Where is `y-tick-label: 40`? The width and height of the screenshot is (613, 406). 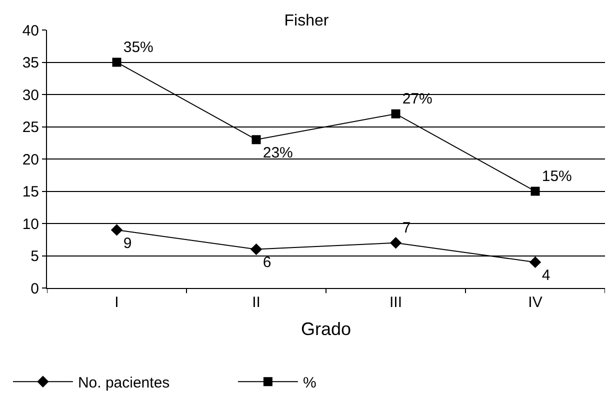 y-tick-label: 40 is located at coordinates (30, 31).